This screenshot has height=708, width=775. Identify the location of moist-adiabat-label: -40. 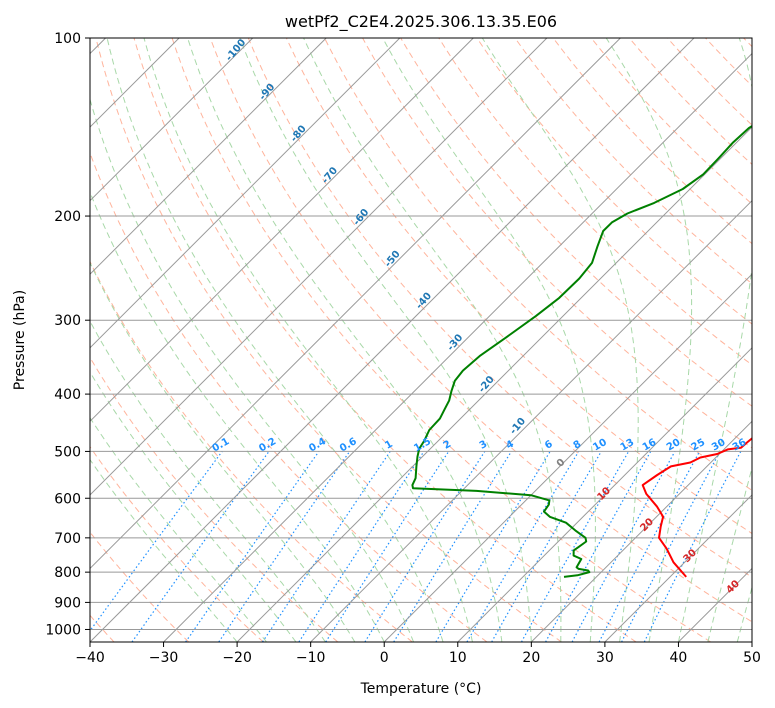
(424, 301).